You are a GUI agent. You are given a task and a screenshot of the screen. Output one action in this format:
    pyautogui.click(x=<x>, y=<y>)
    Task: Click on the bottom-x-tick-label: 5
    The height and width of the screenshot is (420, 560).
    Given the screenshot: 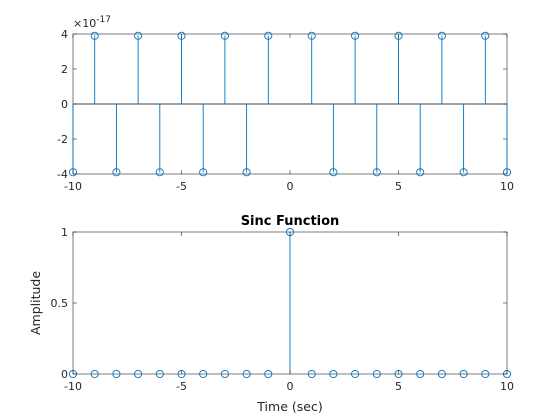 What is the action you would take?
    pyautogui.click(x=398, y=386)
    